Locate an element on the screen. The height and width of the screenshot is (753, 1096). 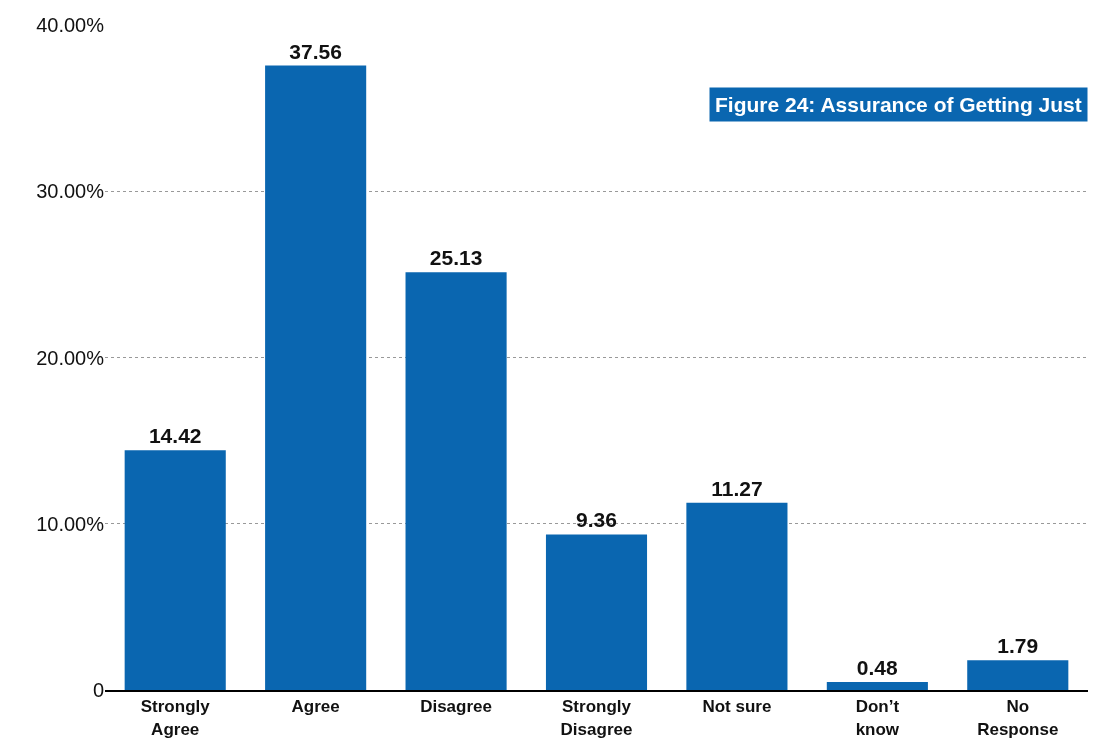
data-label: 37.56 is located at coordinates (315, 51).